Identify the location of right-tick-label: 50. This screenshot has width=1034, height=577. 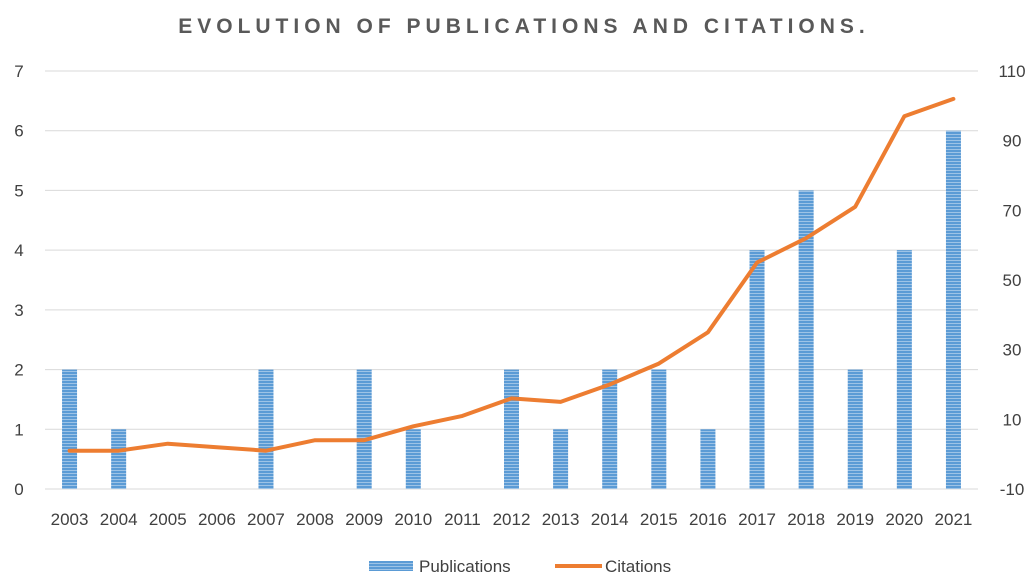
(1012, 280).